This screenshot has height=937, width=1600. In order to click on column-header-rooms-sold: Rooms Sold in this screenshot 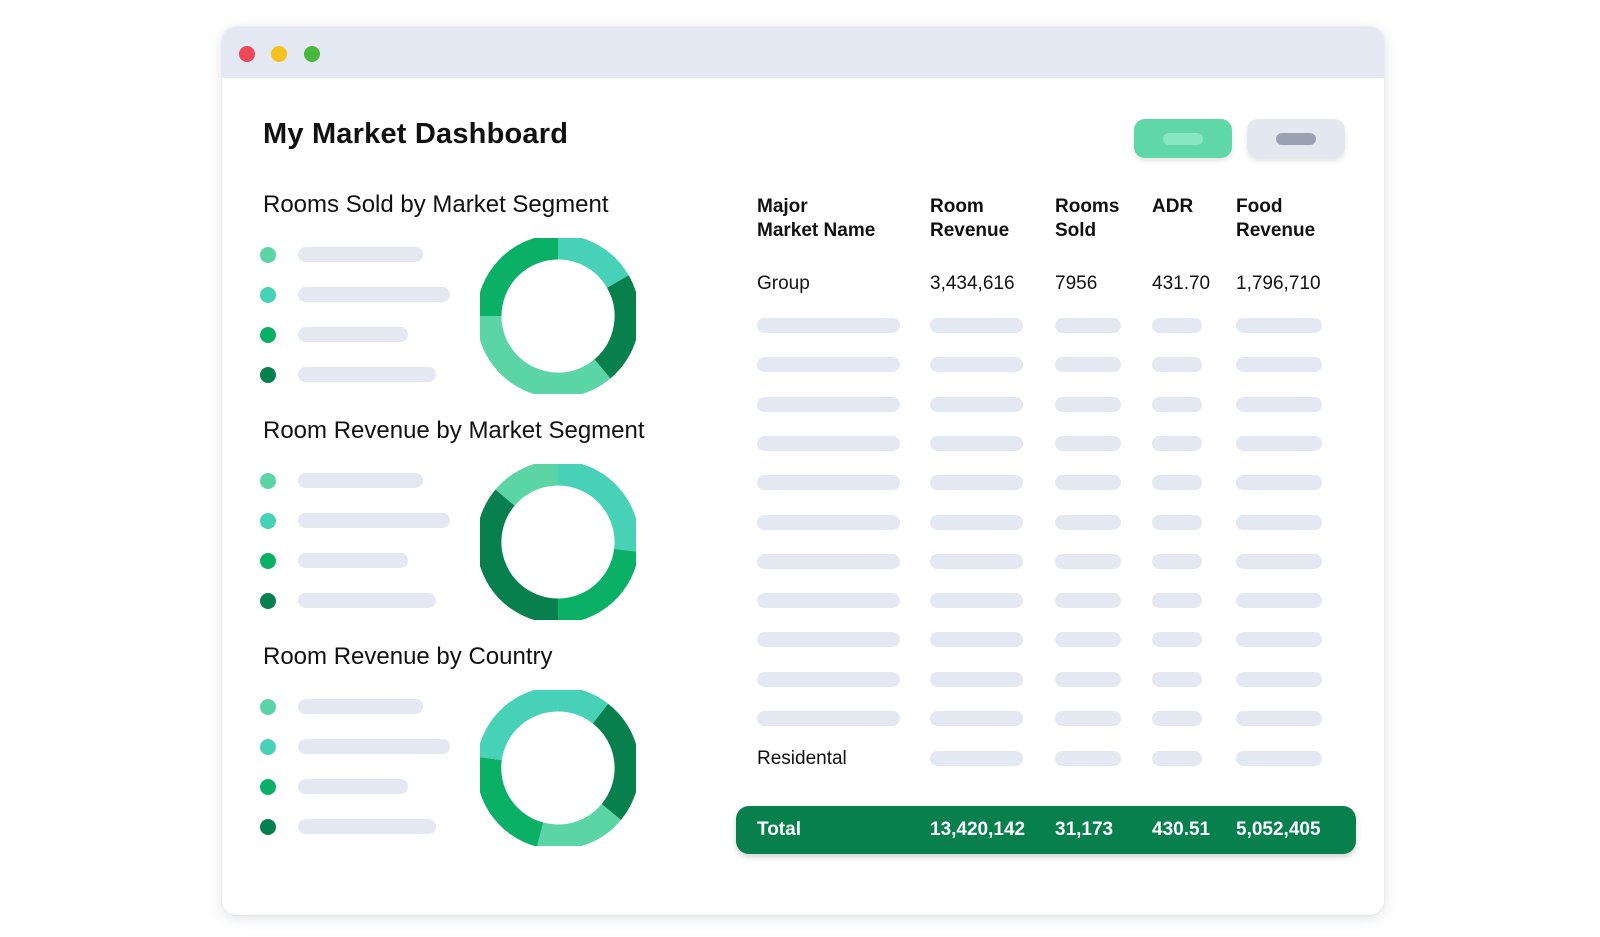, I will do `click(1087, 219)`.